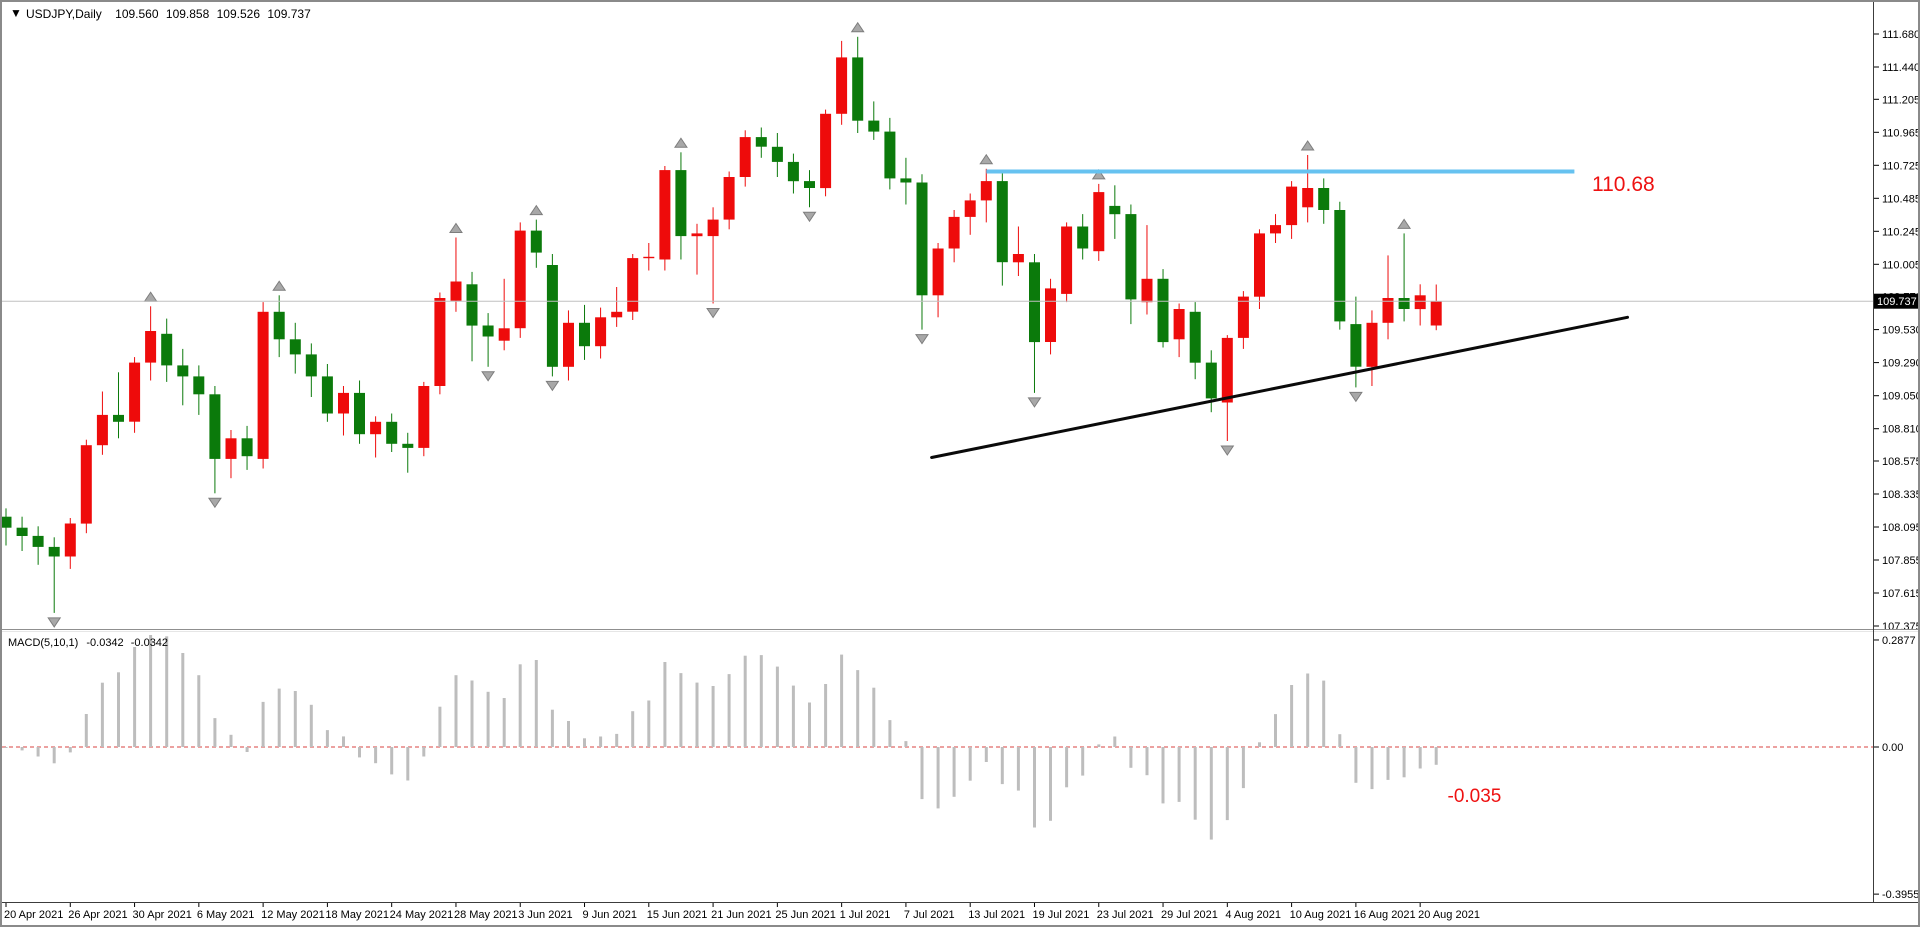 This screenshot has width=1920, height=927. What do you see at coordinates (1896, 768) in the screenshot?
I see `macd-axis: 0.2877 0.00 -0.3955` at bounding box center [1896, 768].